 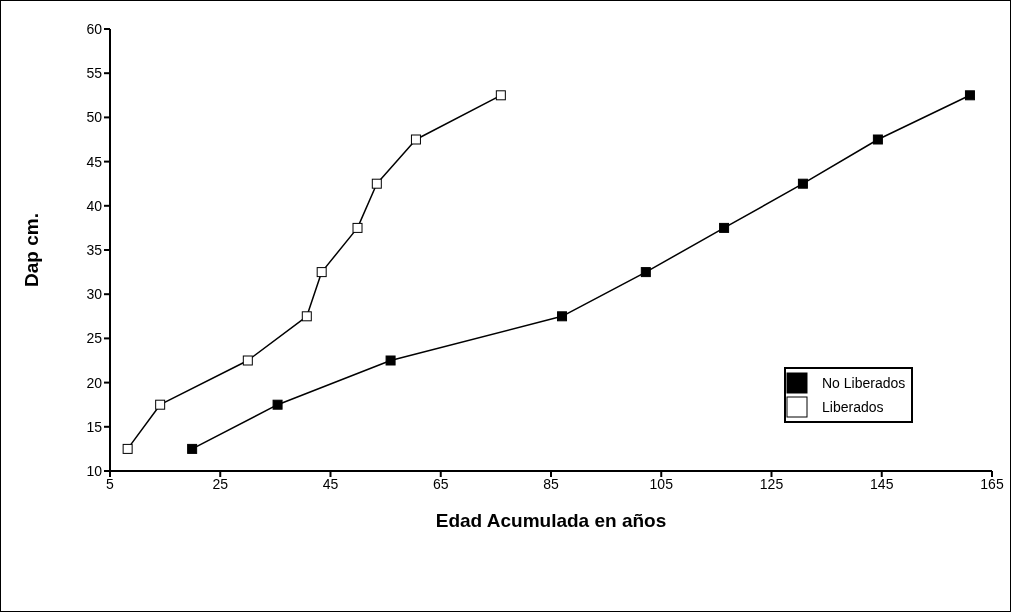 What do you see at coordinates (94, 117) in the screenshot?
I see `y-tick-label: 50` at bounding box center [94, 117].